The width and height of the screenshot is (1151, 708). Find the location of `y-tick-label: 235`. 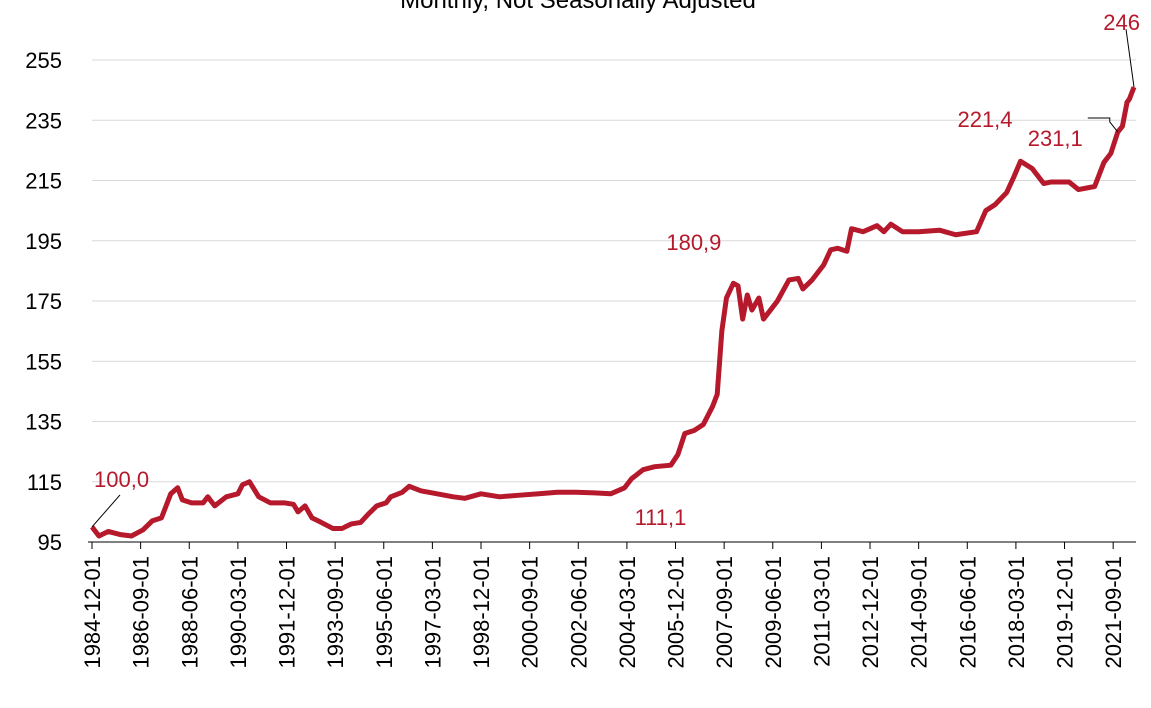

y-tick-label: 235 is located at coordinates (43, 120).